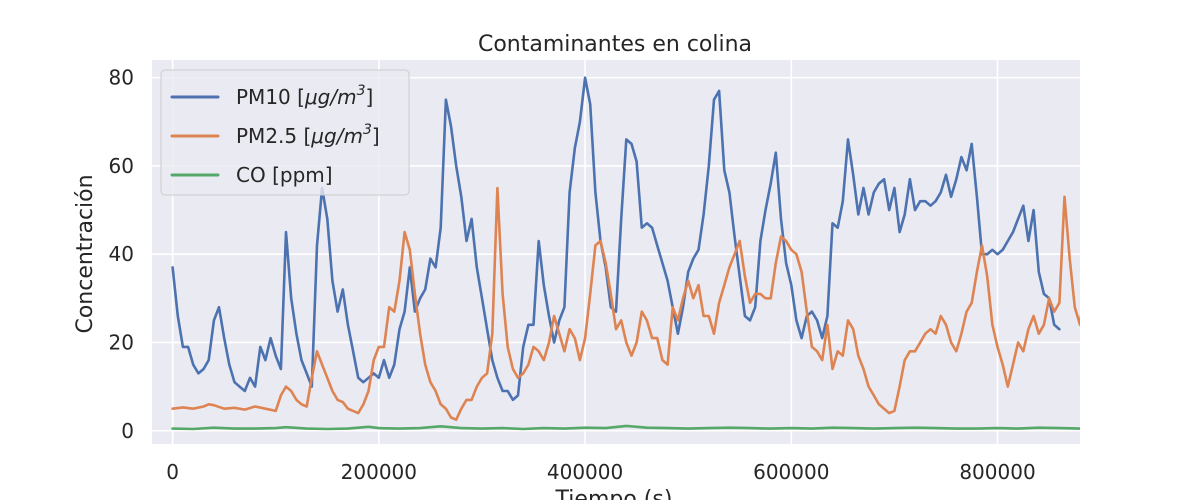 This screenshot has height=500, width=1200. Describe the element at coordinates (127, 431) in the screenshot. I see `y-tick-label: 0` at that location.